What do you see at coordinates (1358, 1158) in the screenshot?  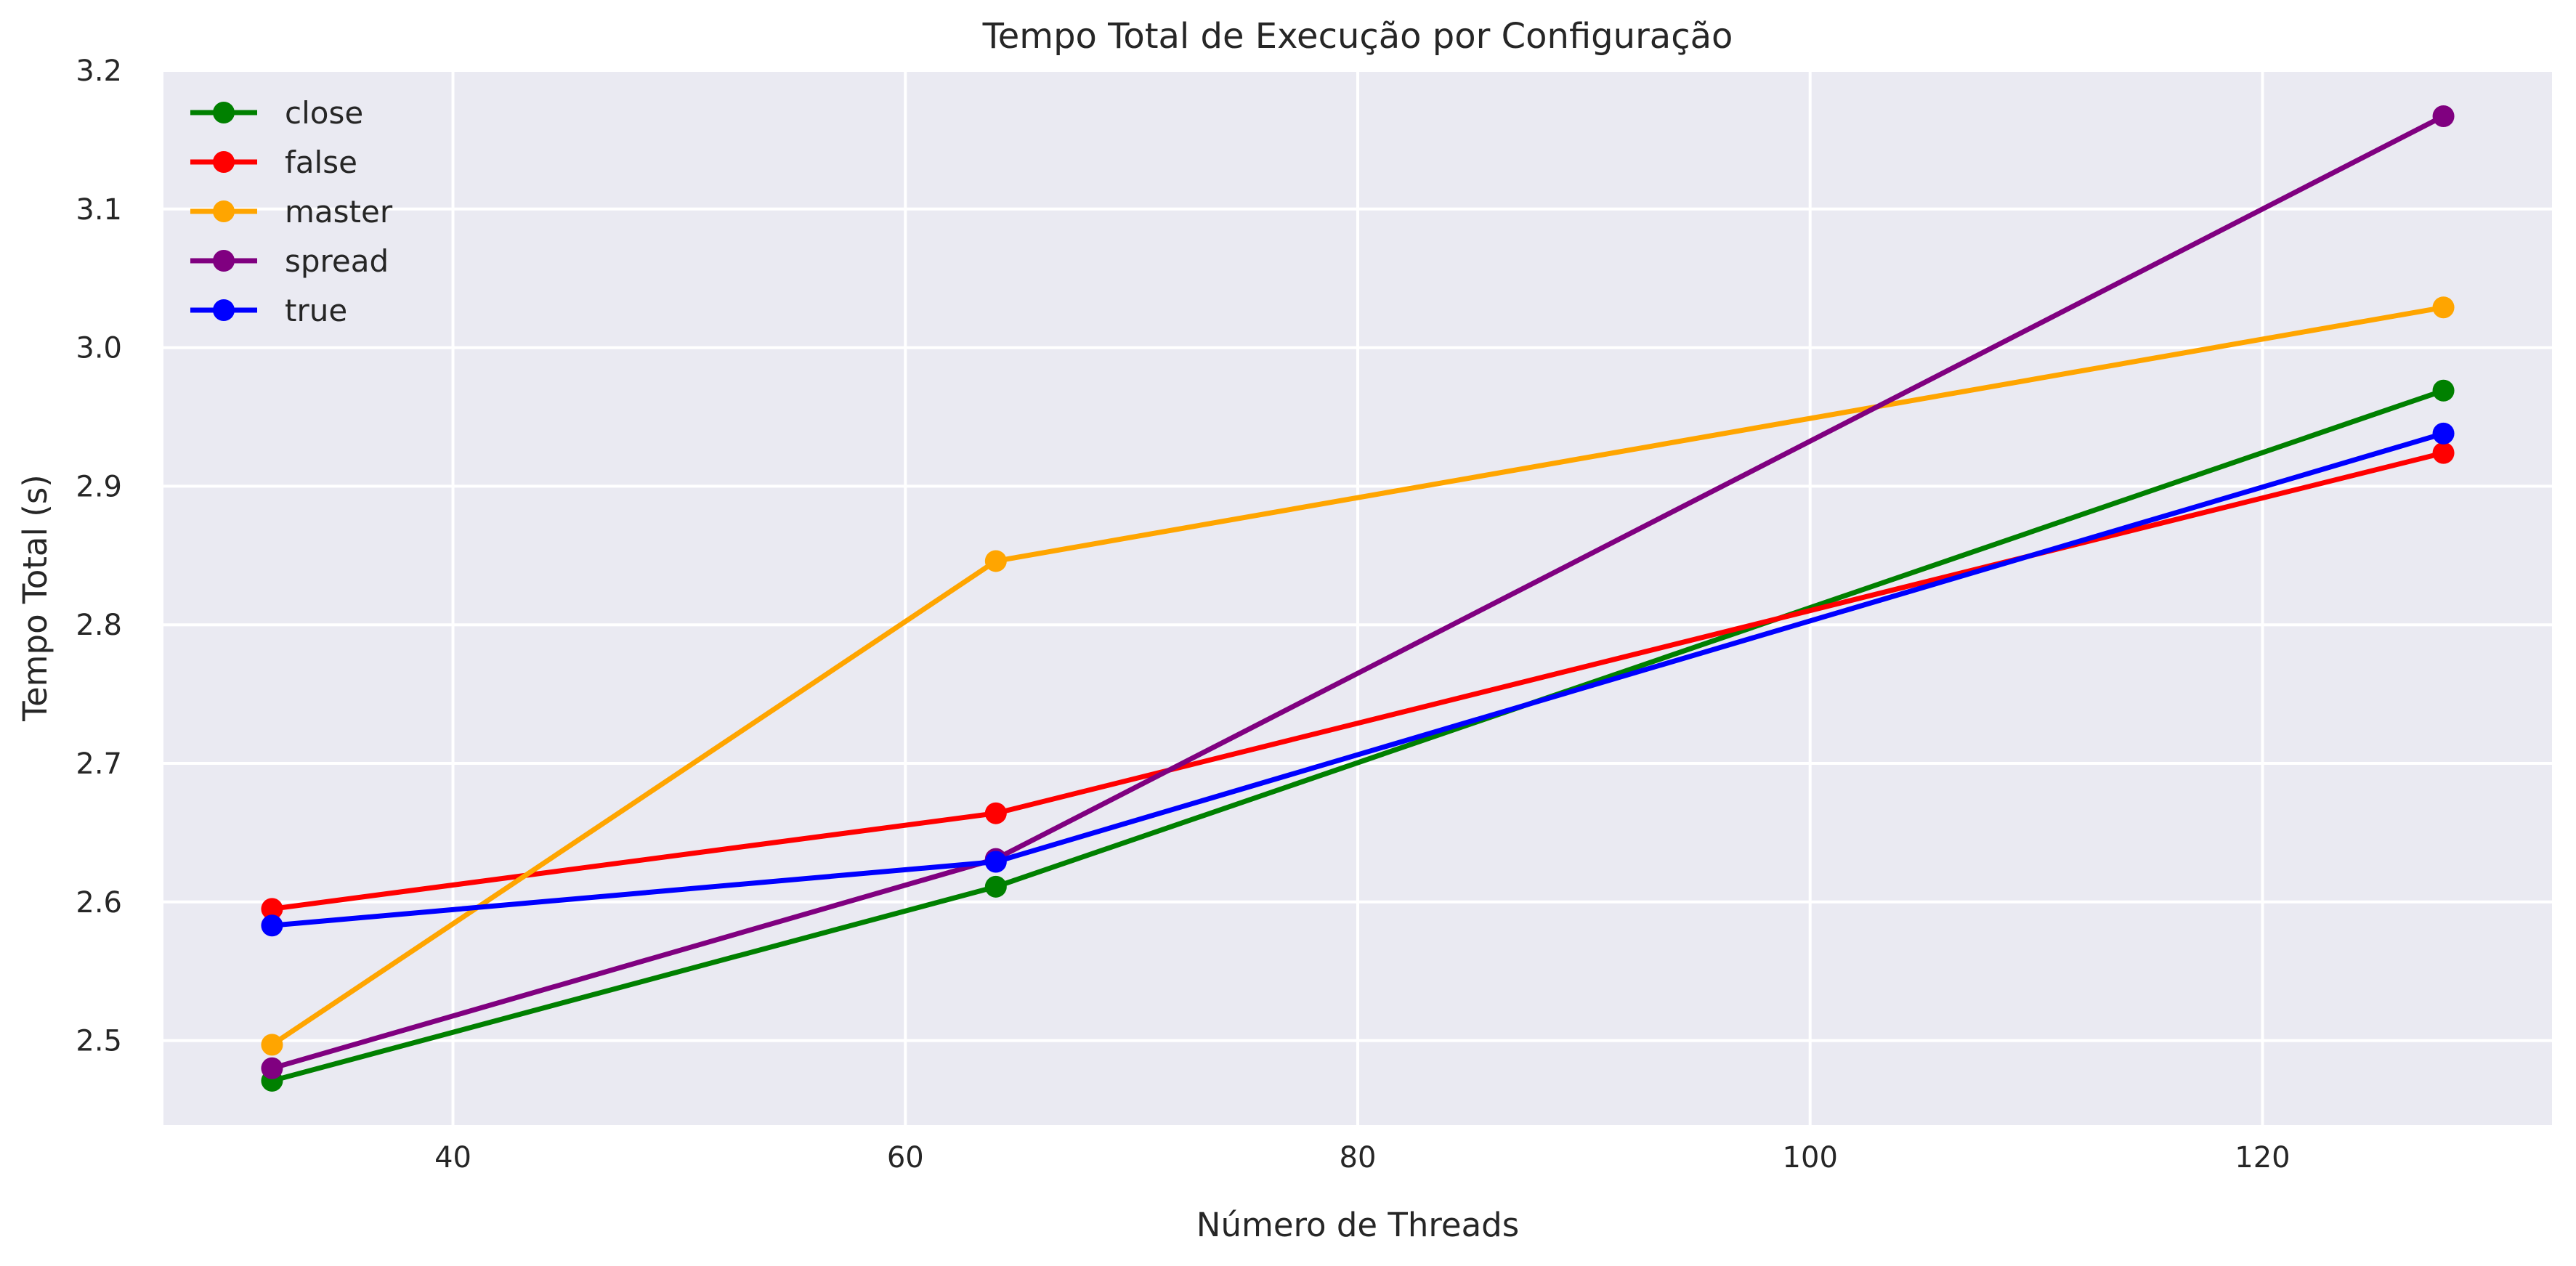 I see `x-tick-label: 80` at bounding box center [1358, 1158].